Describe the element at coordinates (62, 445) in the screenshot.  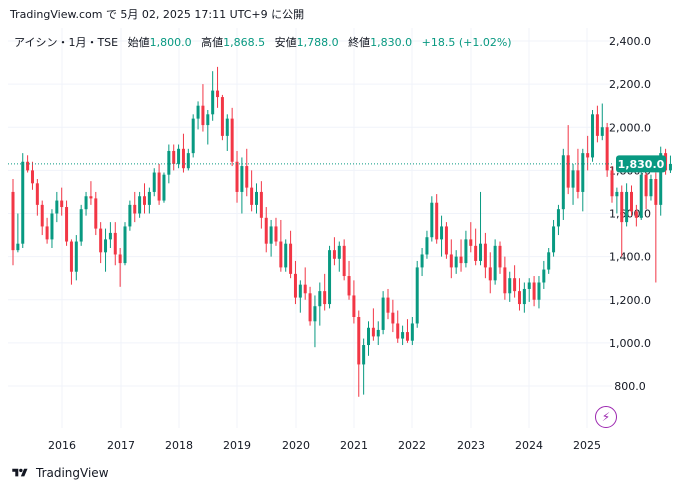
I see `x-tick-label: 2016` at that location.